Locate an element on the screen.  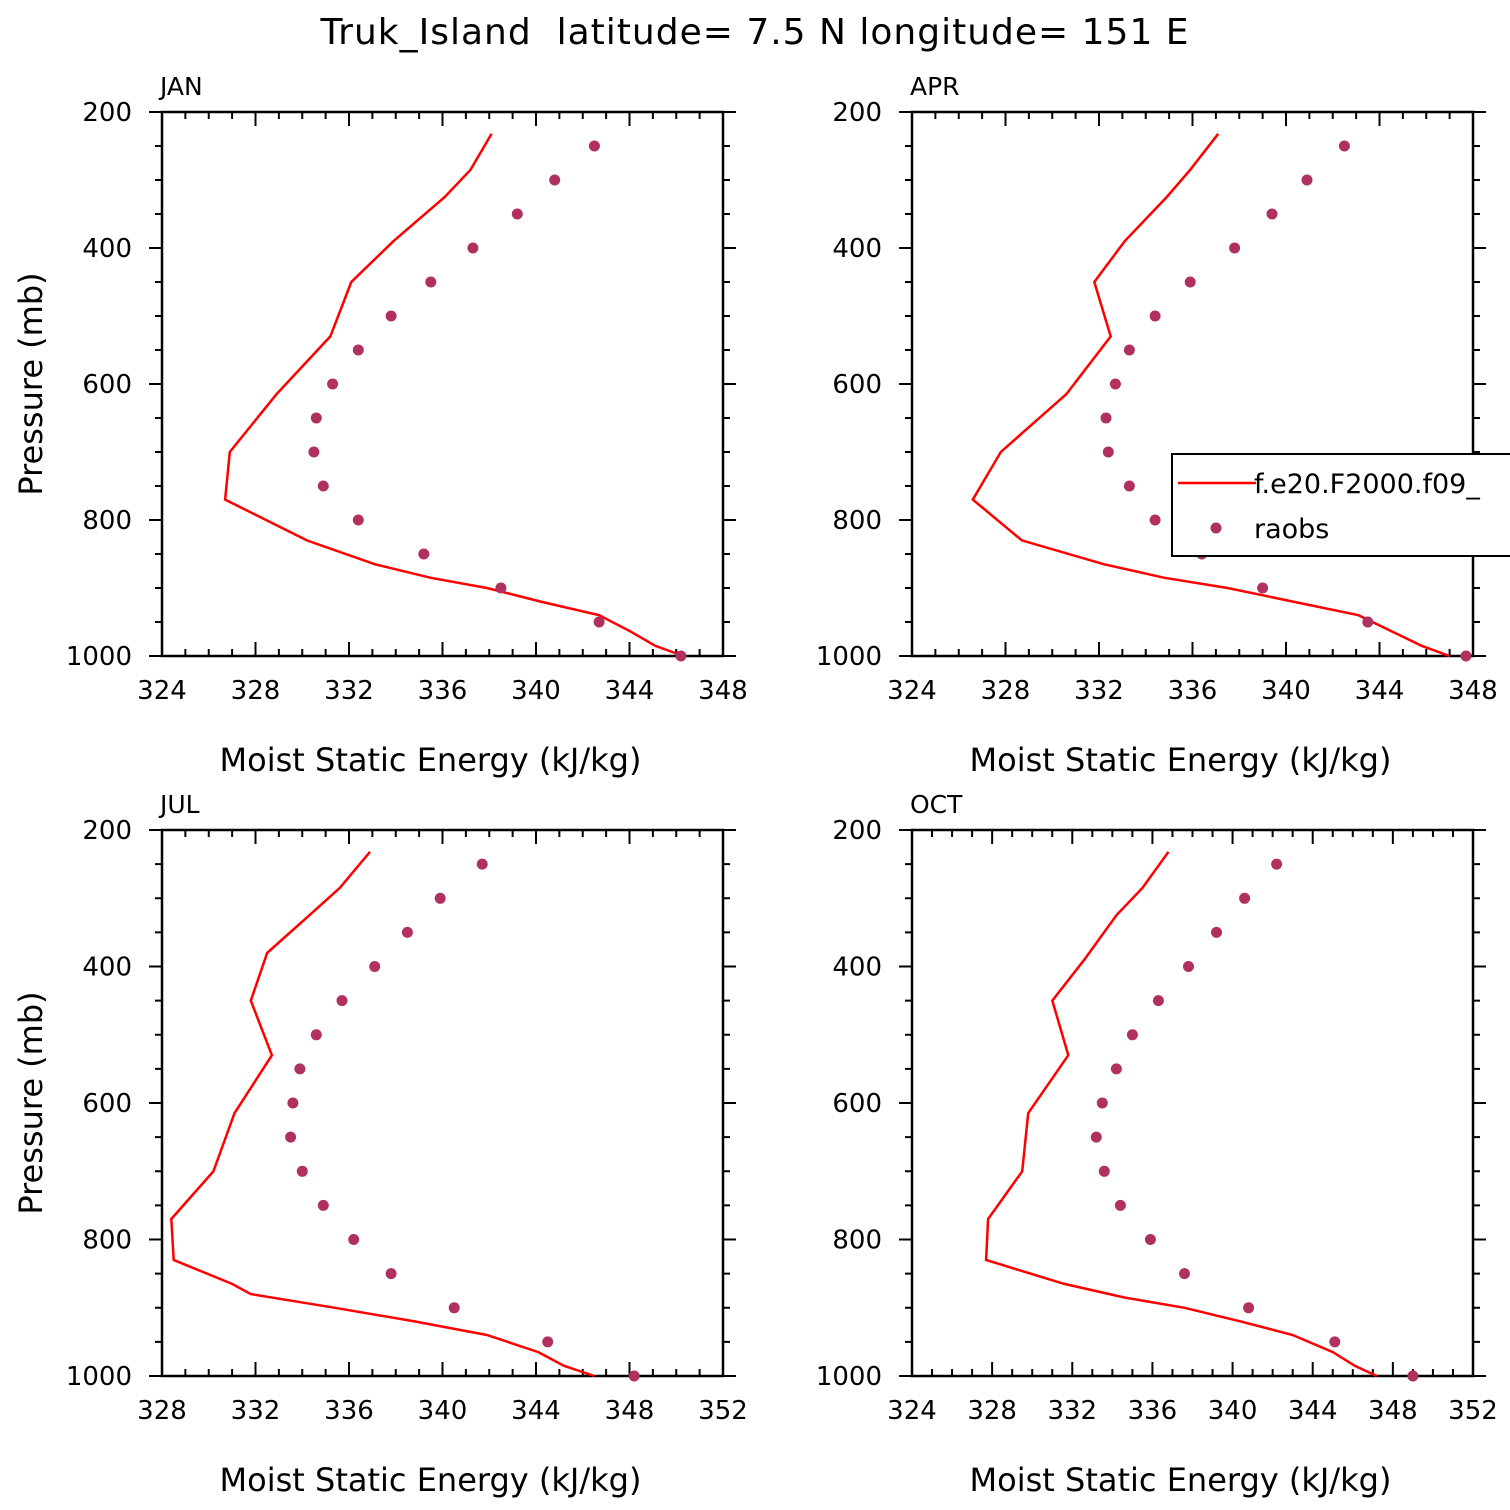
legend-marker-swatch is located at coordinates (1216, 528).